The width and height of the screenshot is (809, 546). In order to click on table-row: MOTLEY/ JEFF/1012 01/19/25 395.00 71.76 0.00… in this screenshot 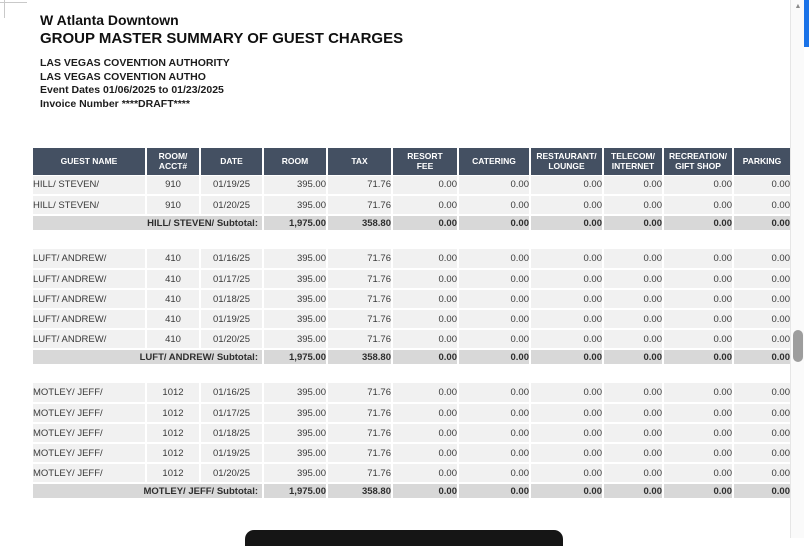, I will do `click(411, 453)`.